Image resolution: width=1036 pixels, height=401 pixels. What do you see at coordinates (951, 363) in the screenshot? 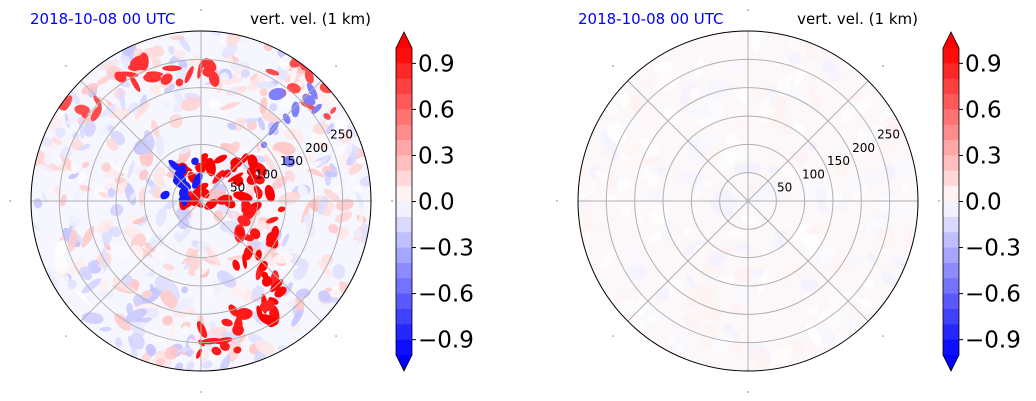
I see `colorbar-extend-low` at bounding box center [951, 363].